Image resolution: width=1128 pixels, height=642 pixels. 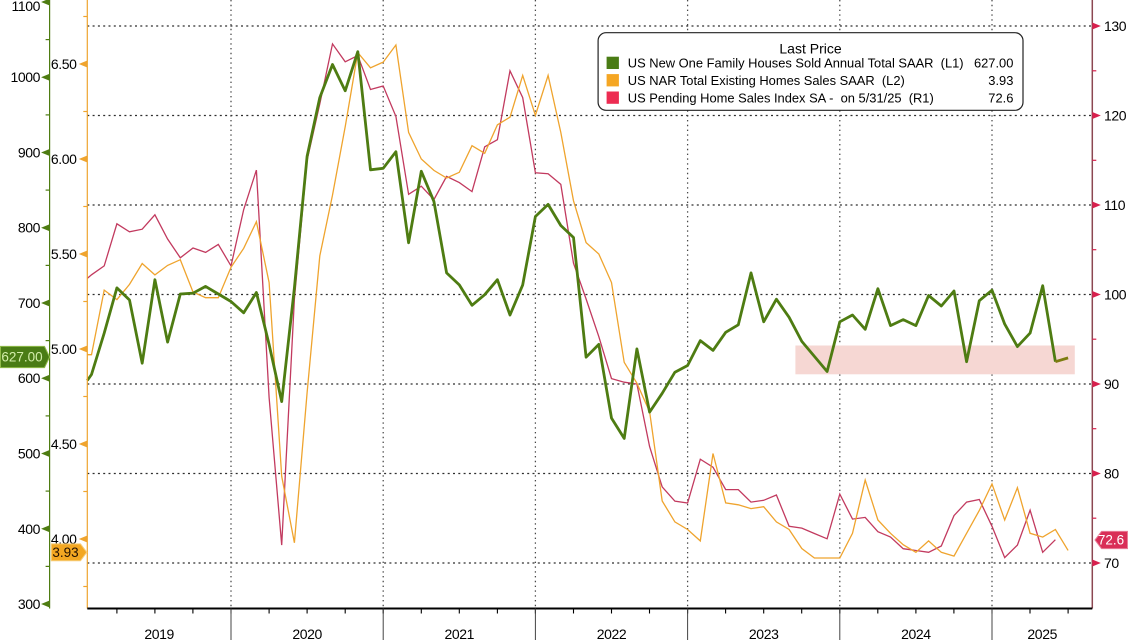 What do you see at coordinates (1115, 26) in the screenshot?
I see `svg-text: 130` at bounding box center [1115, 26].